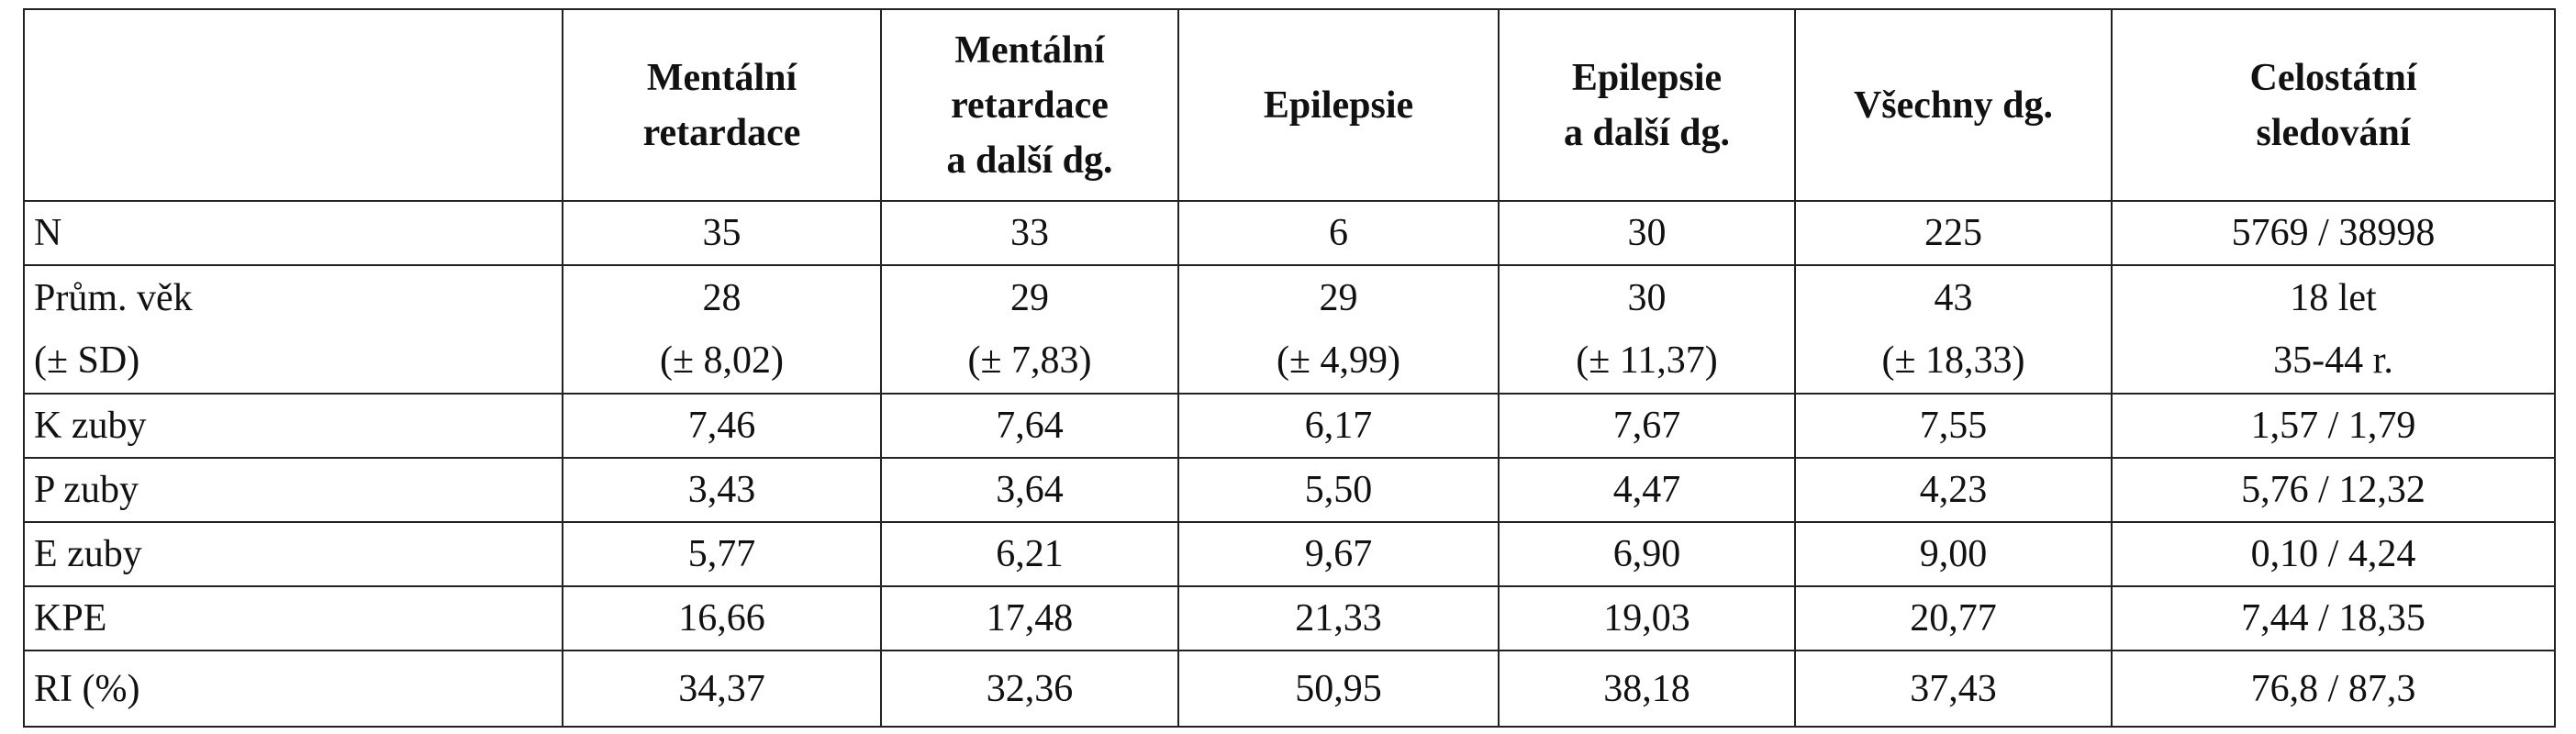  I want to click on cell-line: 19,03, so click(1646, 618).